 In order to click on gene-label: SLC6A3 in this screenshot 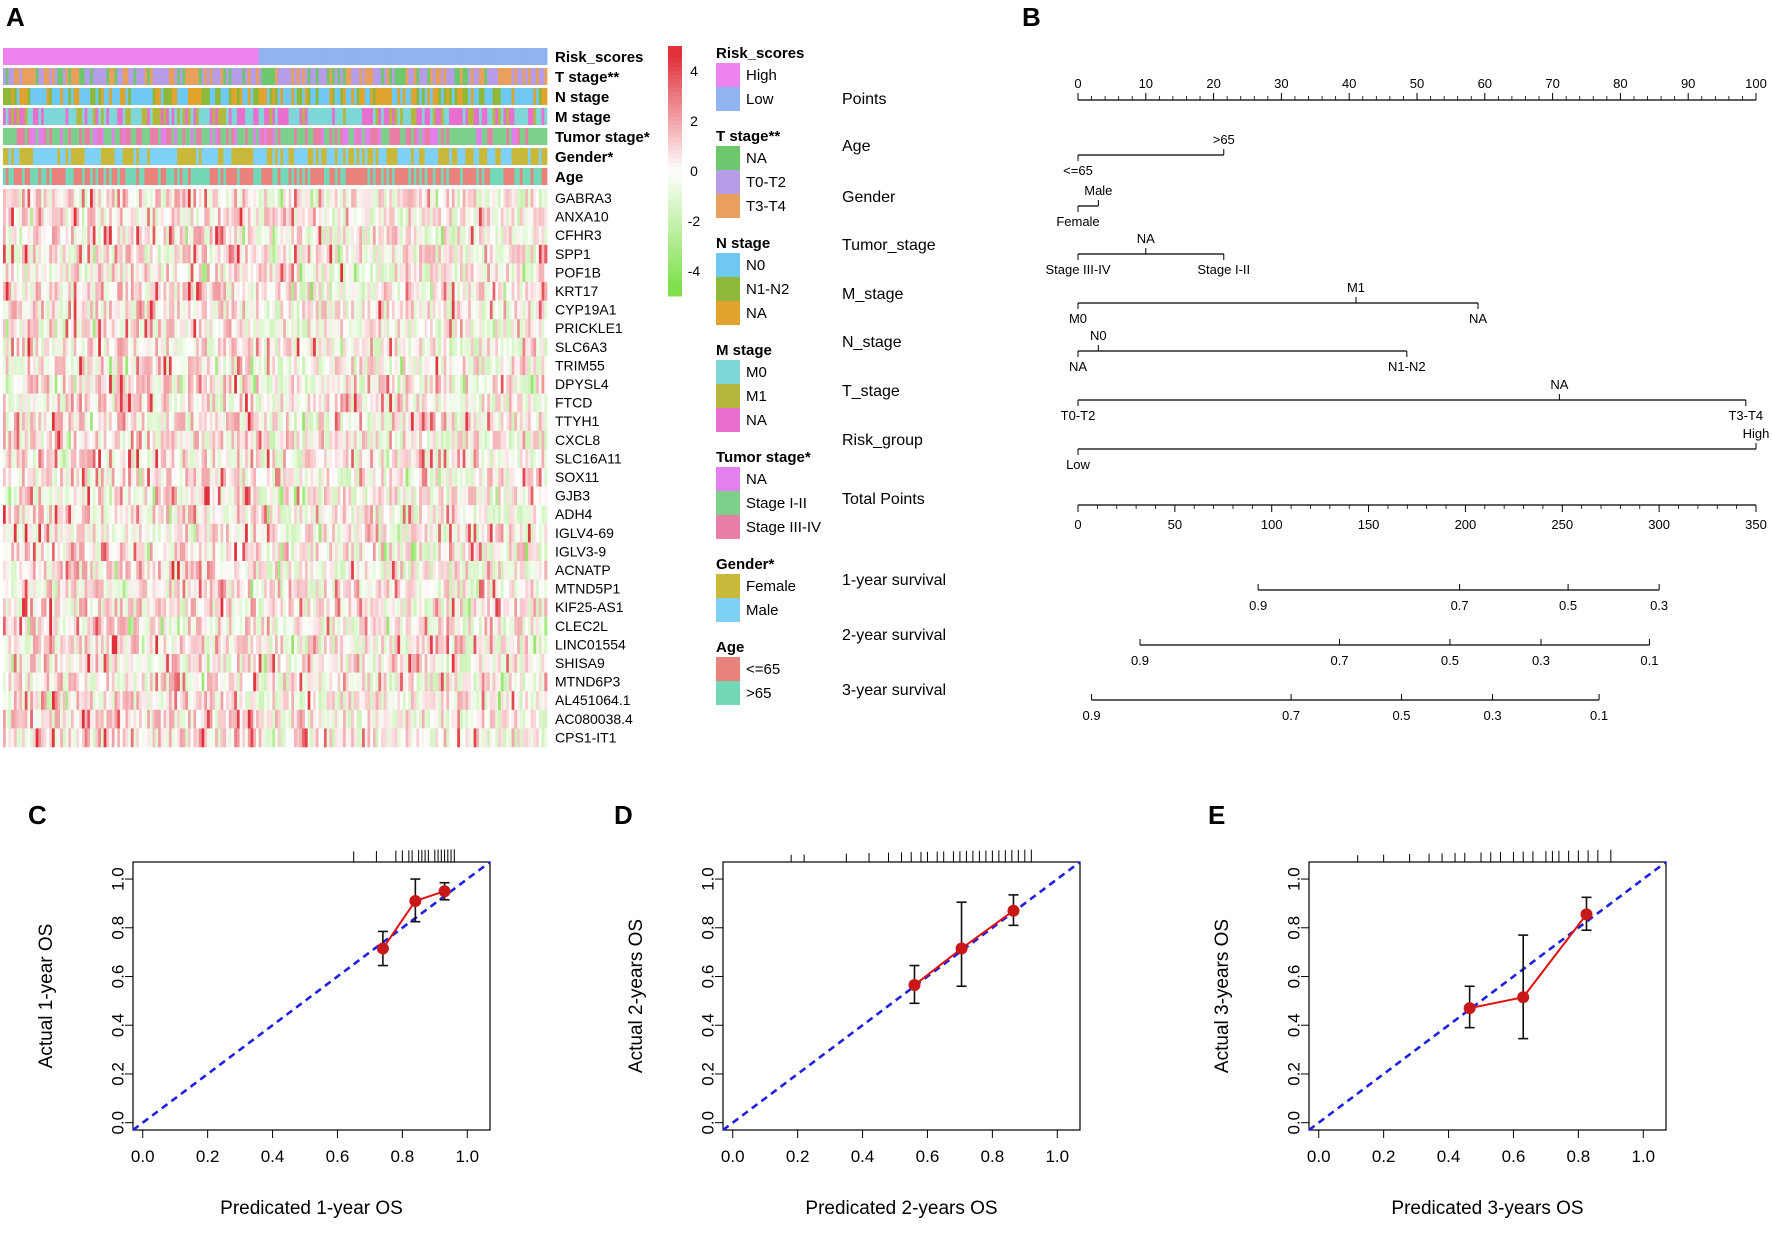, I will do `click(581, 347)`.